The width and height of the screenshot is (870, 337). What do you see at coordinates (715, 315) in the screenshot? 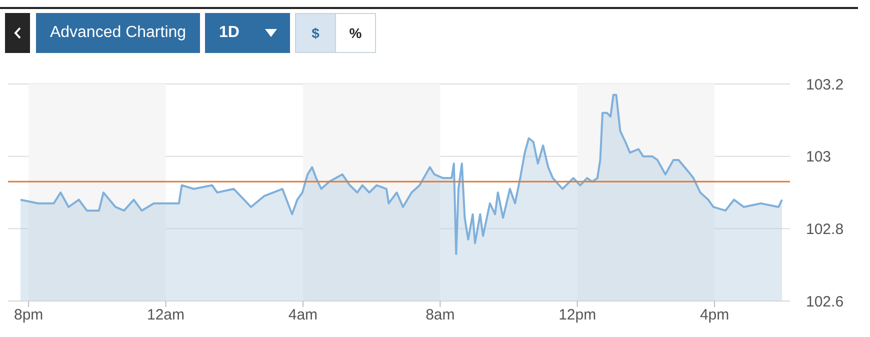
I see `x-tick-label: 4pm` at bounding box center [715, 315].